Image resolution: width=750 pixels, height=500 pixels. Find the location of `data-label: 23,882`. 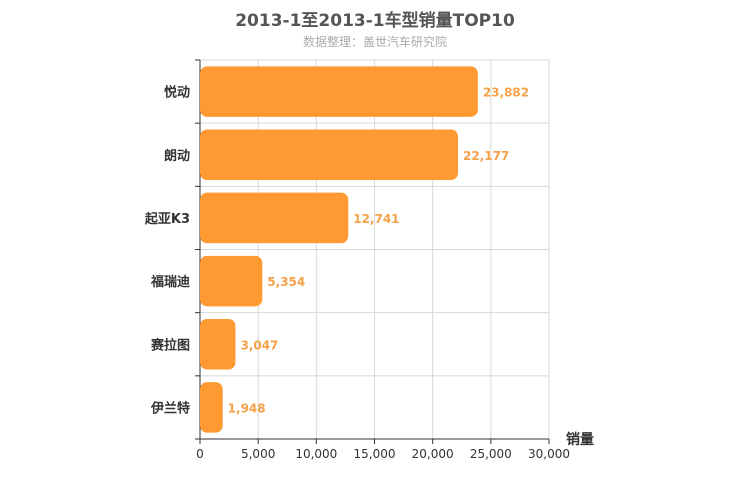

data-label: 23,882 is located at coordinates (506, 93).